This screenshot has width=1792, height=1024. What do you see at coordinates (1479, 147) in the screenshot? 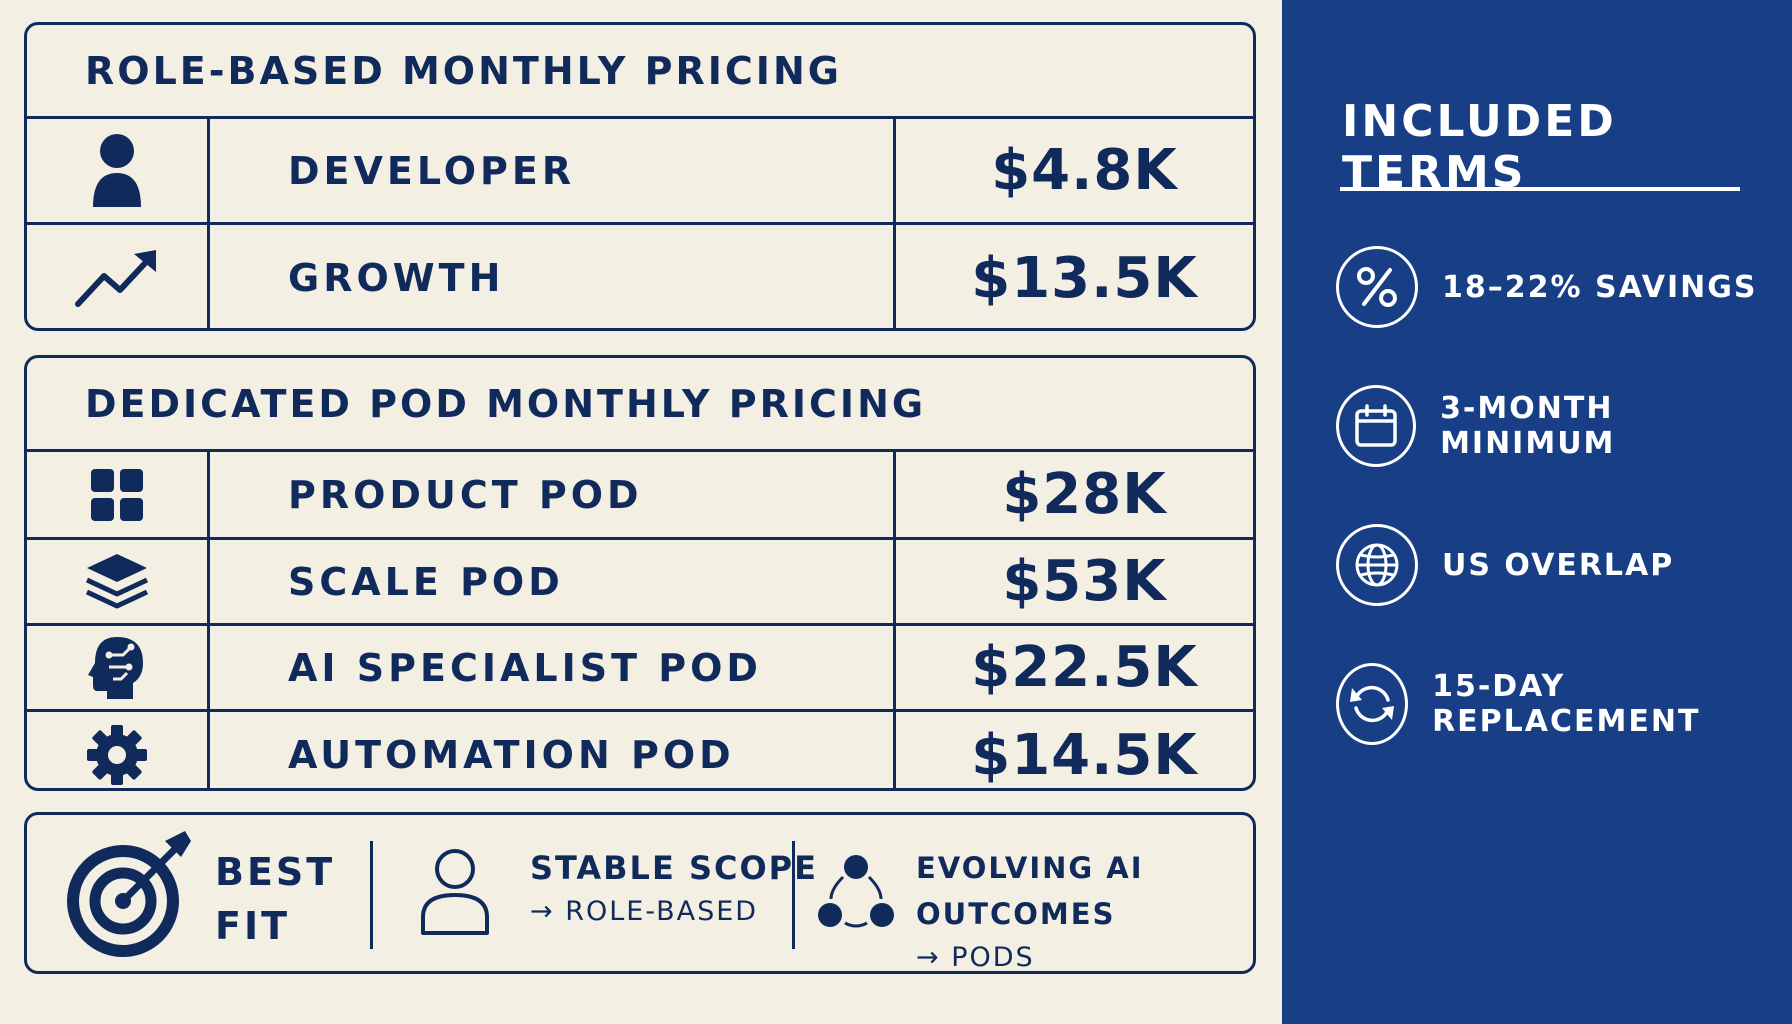
I see `included-terms-title: INCLUDED TERMS` at bounding box center [1479, 147].